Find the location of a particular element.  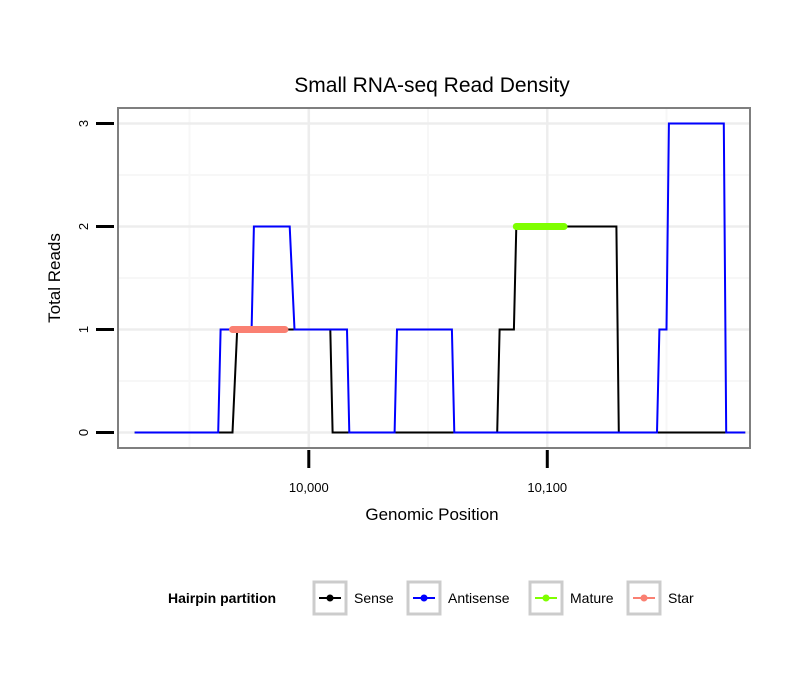

chart-title: Small RNA-seq Read Density is located at coordinates (432, 85).